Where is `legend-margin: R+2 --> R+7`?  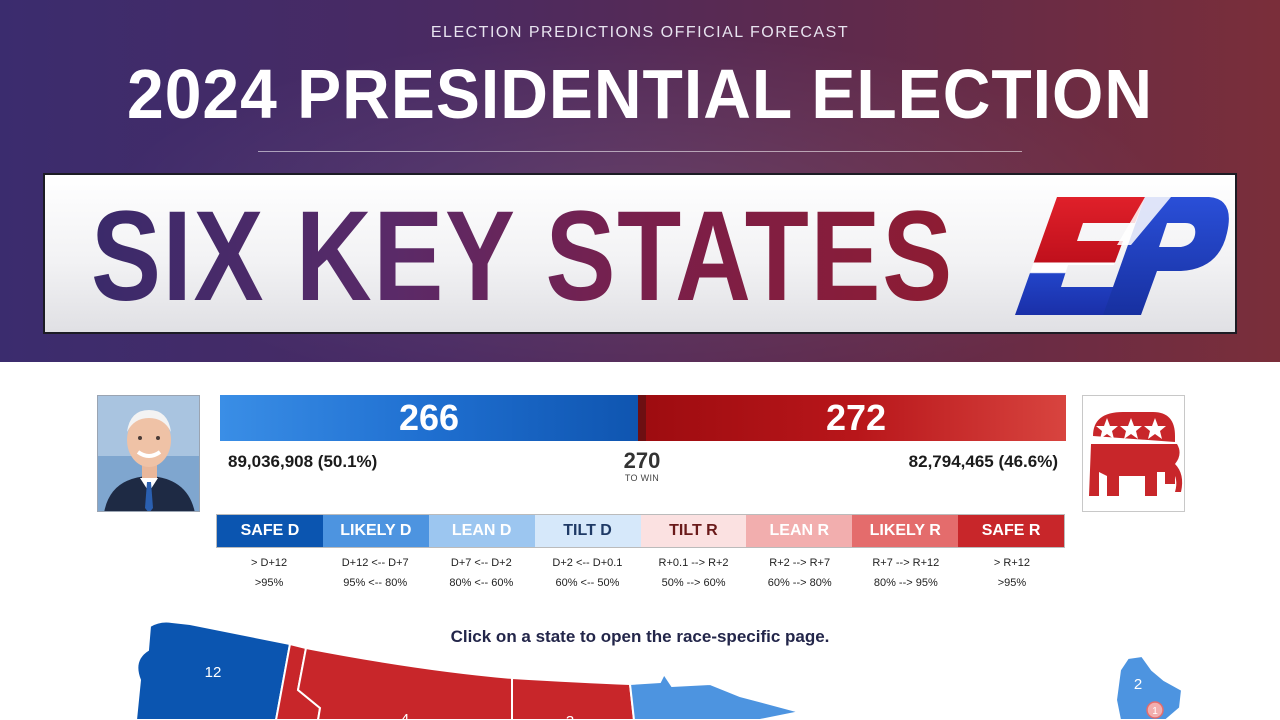
legend-margin: R+2 --> R+7 is located at coordinates (800, 563).